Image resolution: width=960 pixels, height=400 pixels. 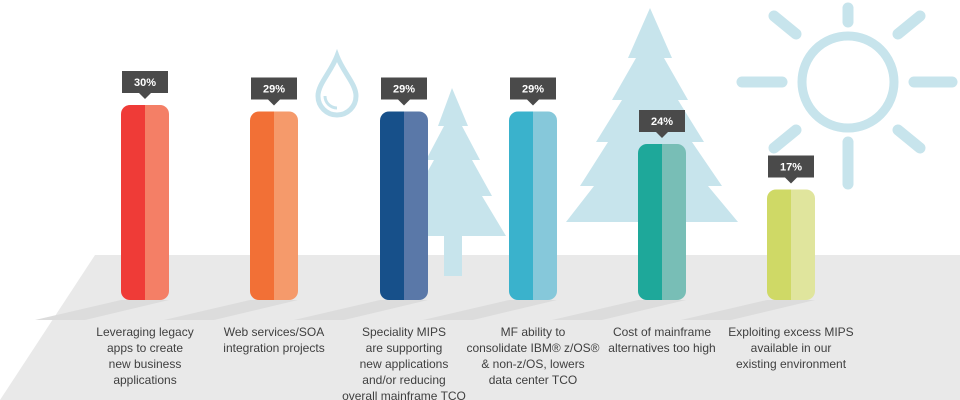 I want to click on value-label: 24%, so click(x=662, y=122).